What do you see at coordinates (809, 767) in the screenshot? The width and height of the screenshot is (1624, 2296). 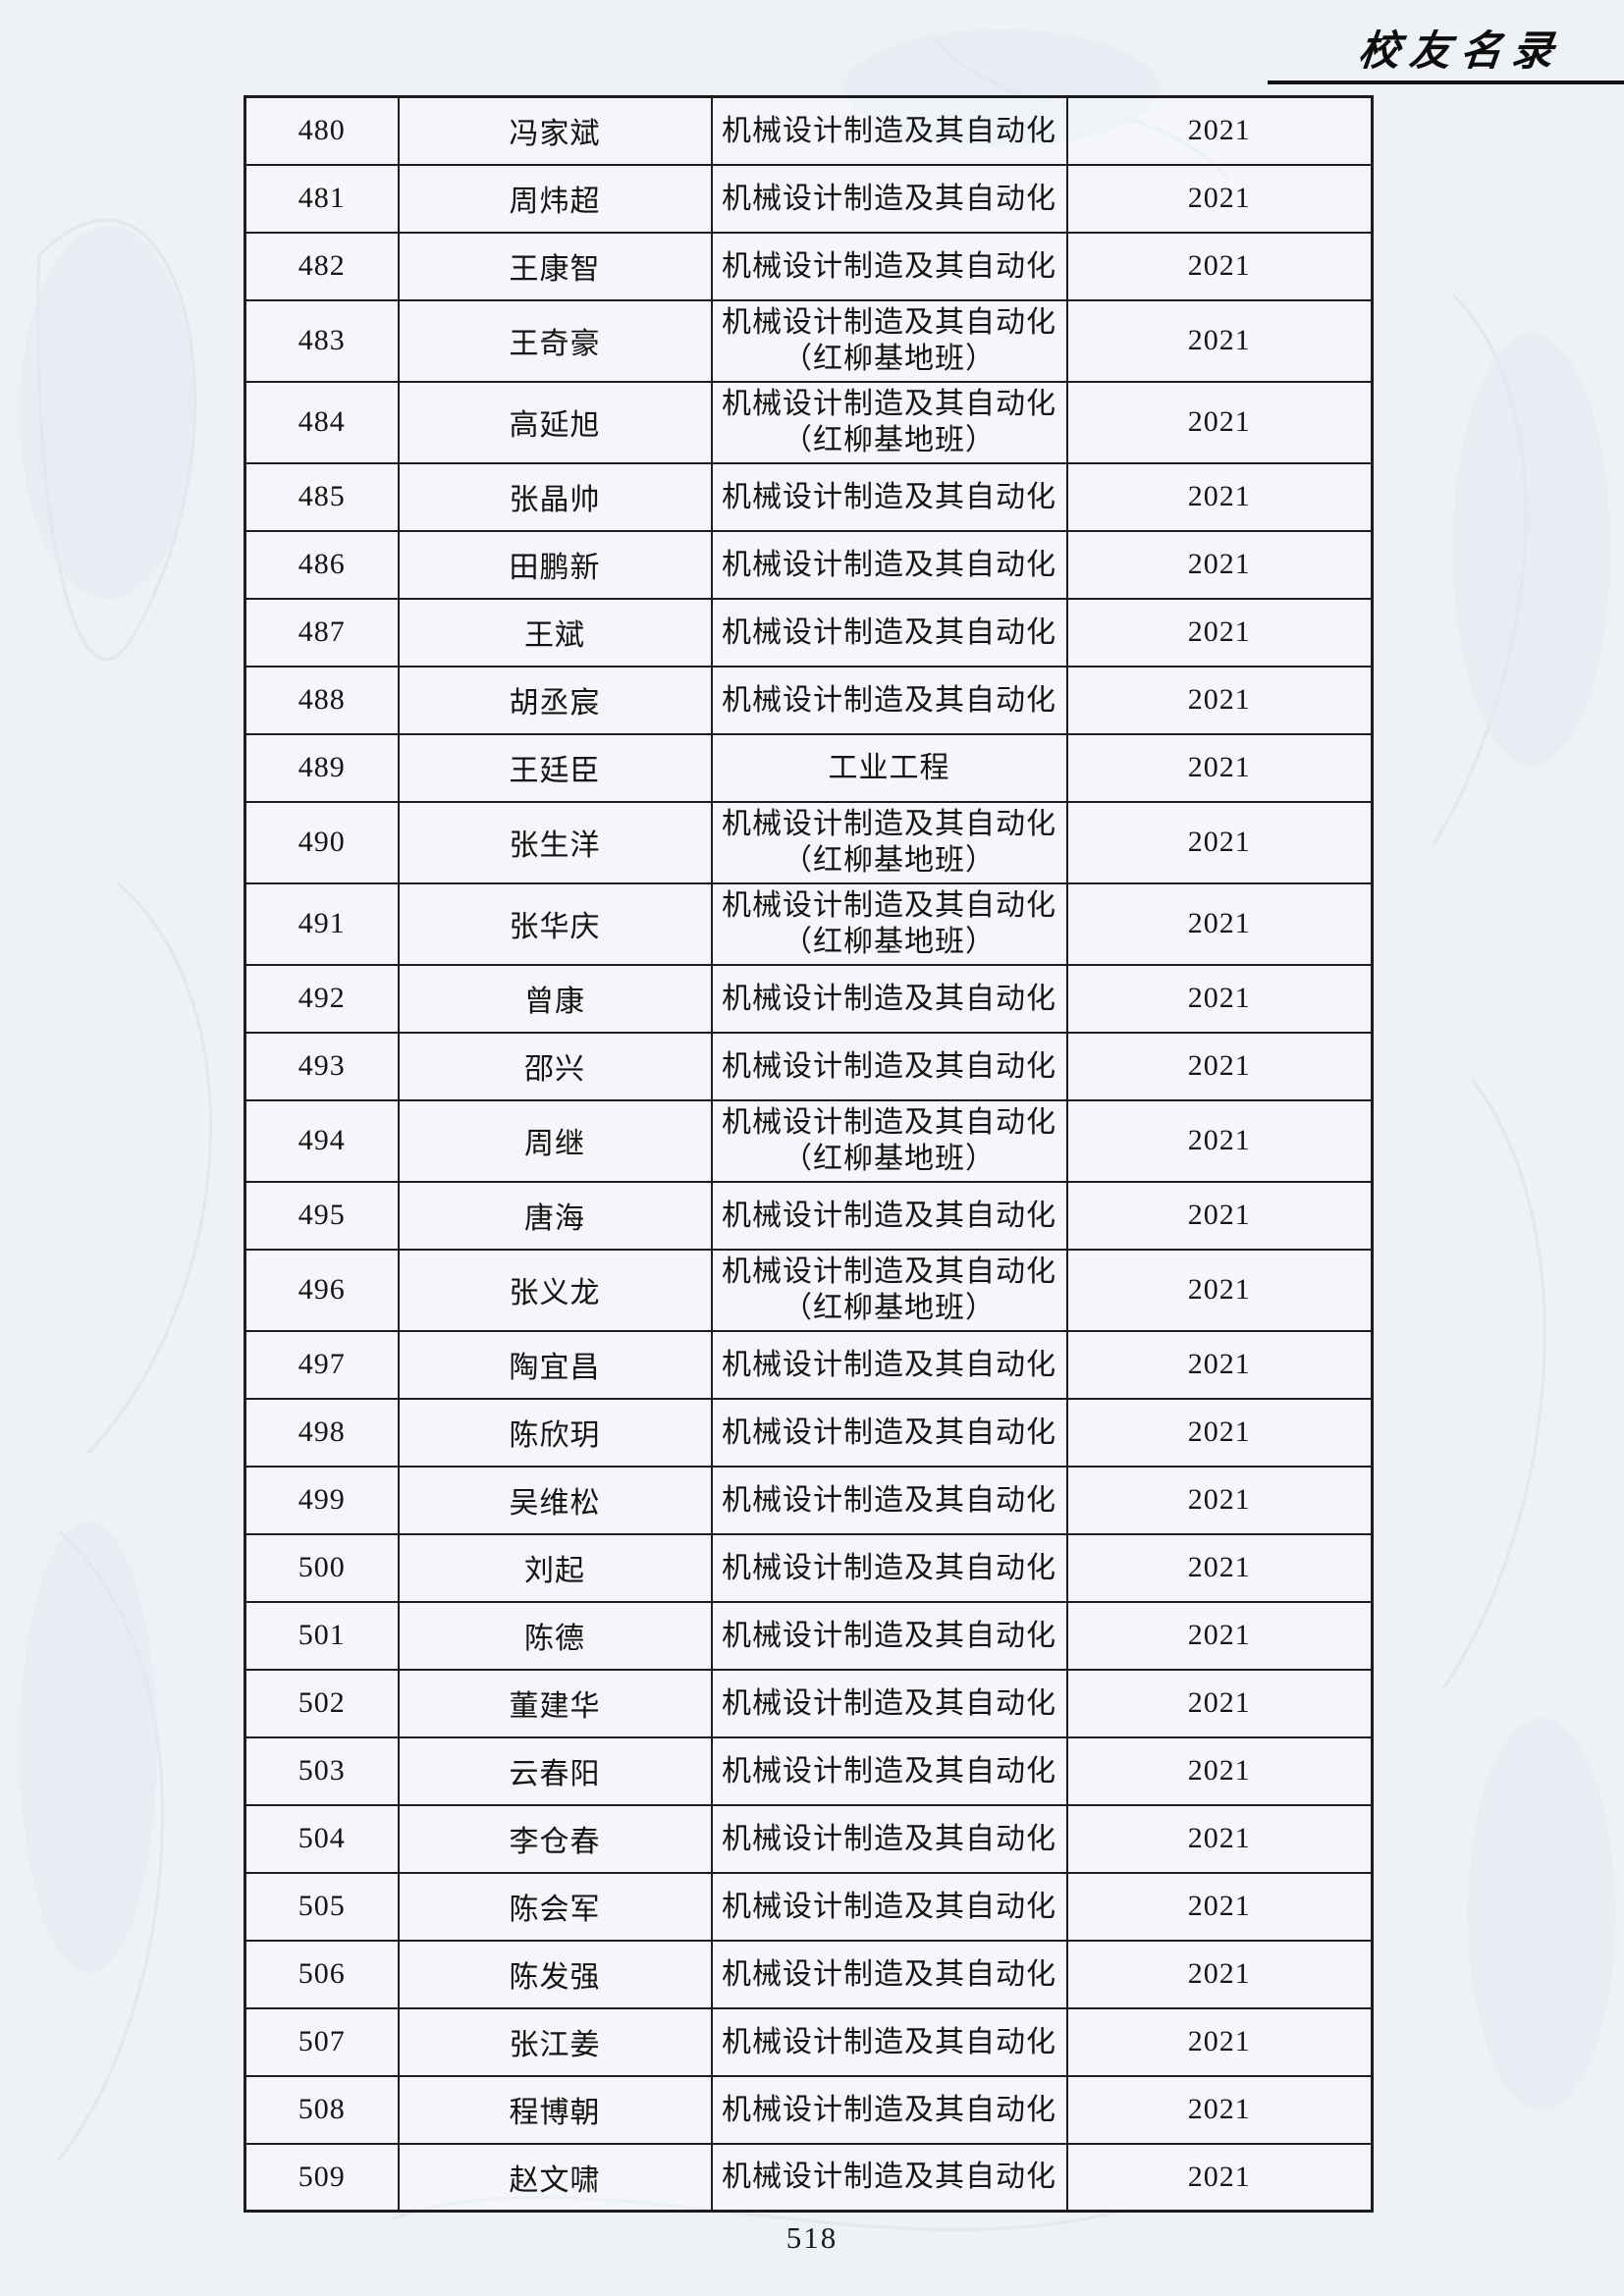 I see `table-row: 489 王廷臣 工业工程 2021` at bounding box center [809, 767].